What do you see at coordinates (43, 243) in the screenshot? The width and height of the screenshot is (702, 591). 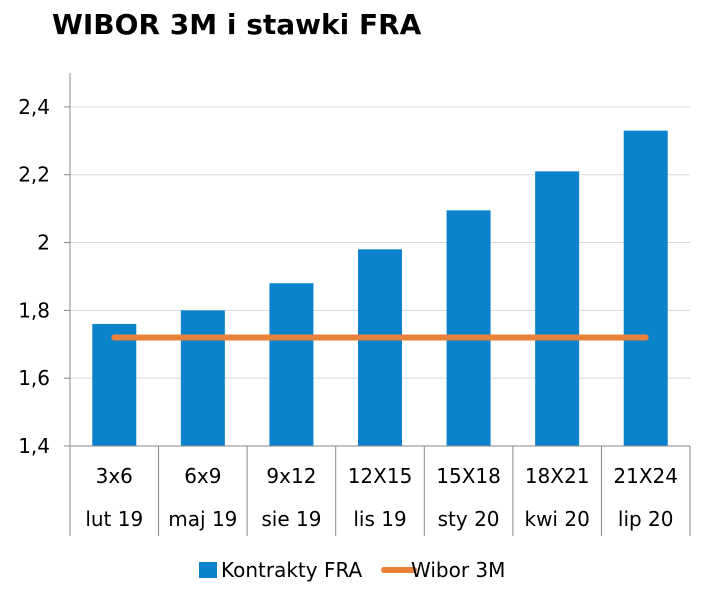 I see `y-tick-label: 2` at bounding box center [43, 243].